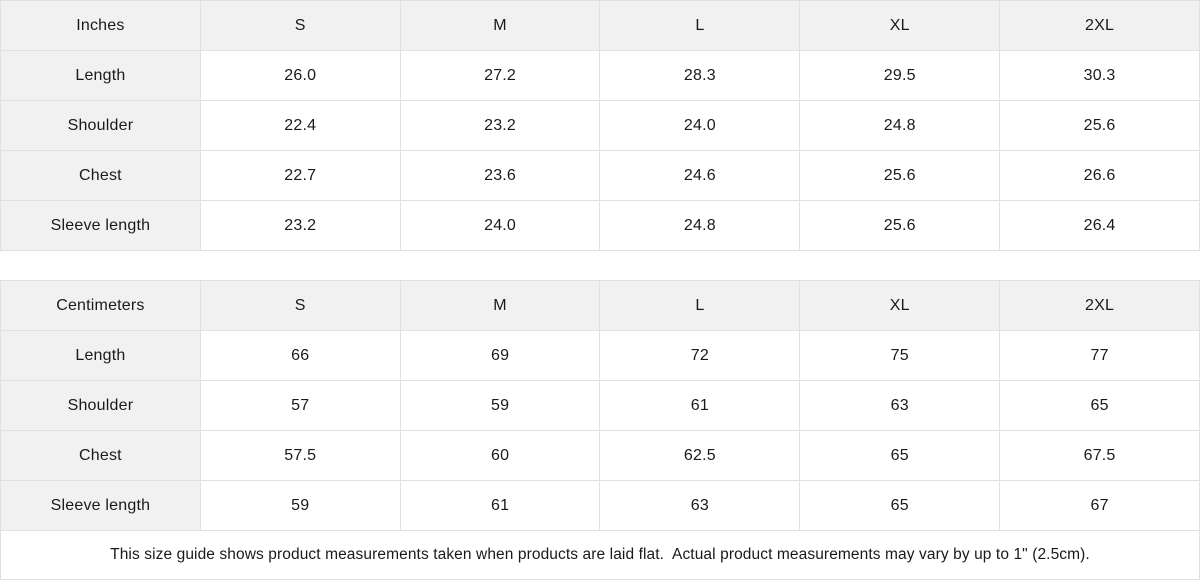  I want to click on table-row: Chest 57.5 60 62.5 65 67.5, so click(600, 455).